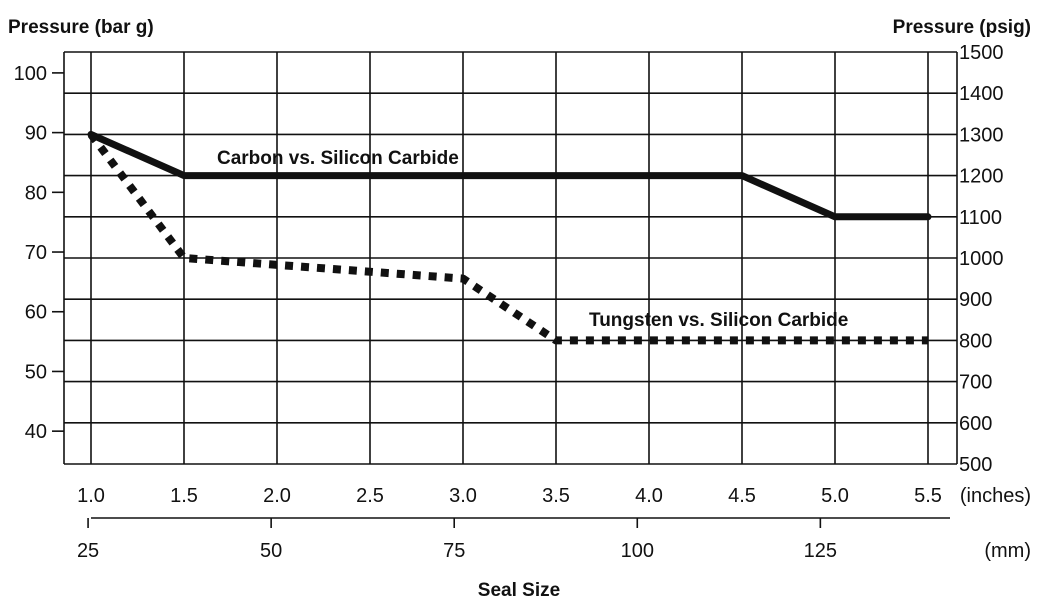 The image size is (1039, 602). Describe the element at coordinates (271, 551) in the screenshot. I see `x-axis-mm-tick-label: 50` at that location.